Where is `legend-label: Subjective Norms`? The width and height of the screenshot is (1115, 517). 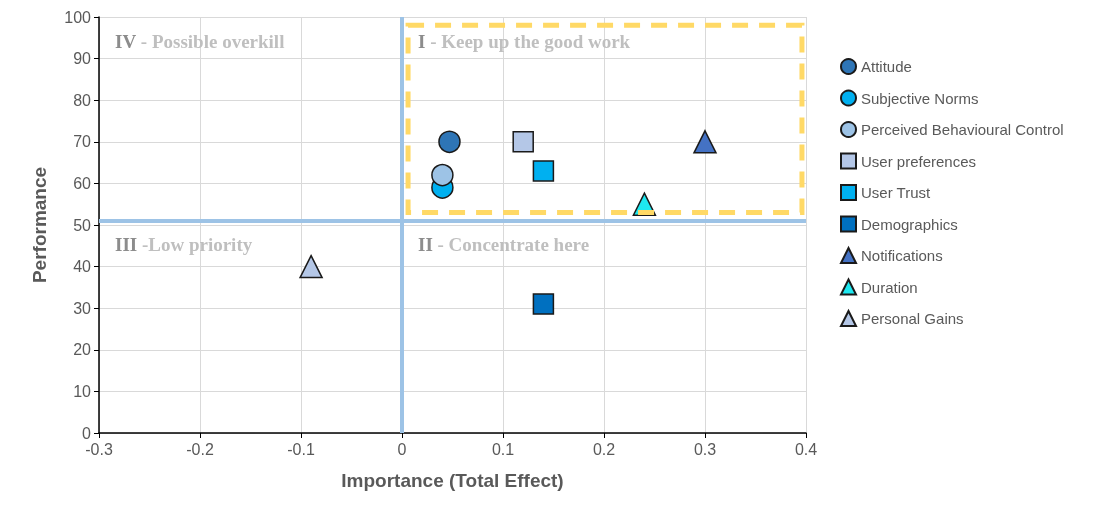 legend-label: Subjective Norms is located at coordinates (920, 98).